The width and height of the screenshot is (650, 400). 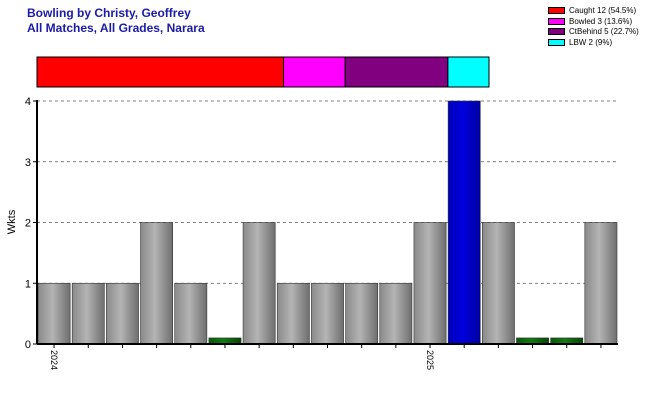 What do you see at coordinates (28, 224) in the screenshot?
I see `y-tick-label-2: 2` at bounding box center [28, 224].